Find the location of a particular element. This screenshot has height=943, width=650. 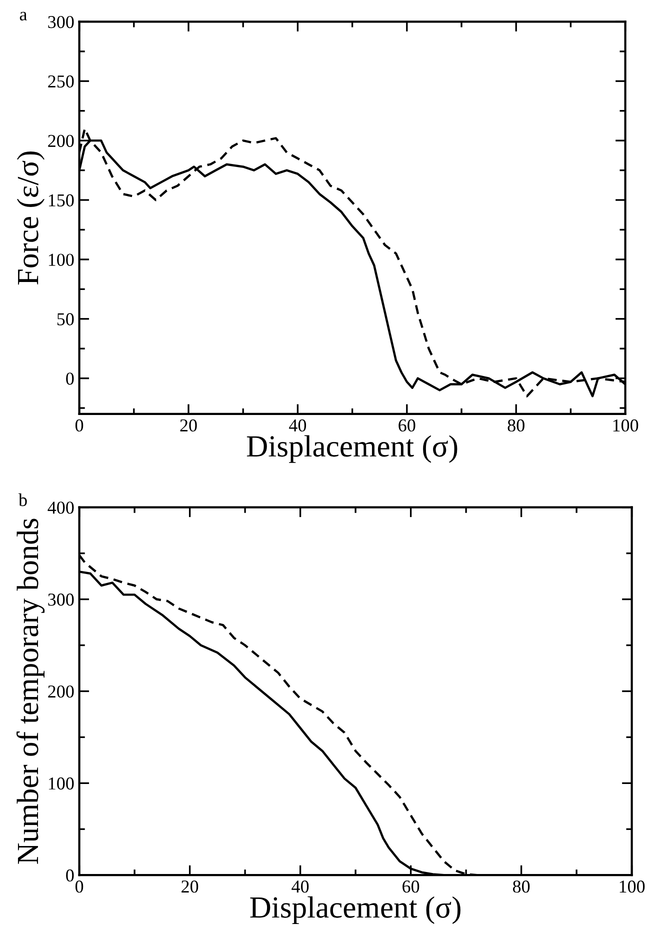

y-tick-label: 250 is located at coordinates (61, 81).